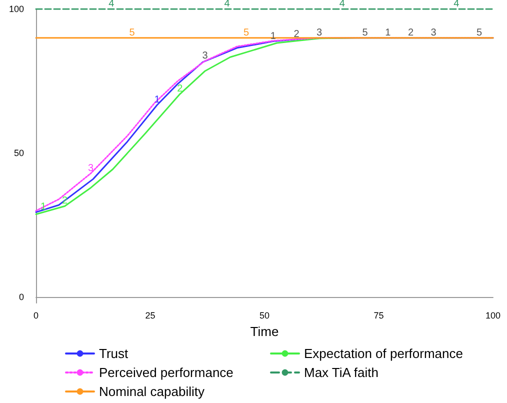  What do you see at coordinates (166, 372) in the screenshot?
I see `legend-label: Perceived performance` at bounding box center [166, 372].